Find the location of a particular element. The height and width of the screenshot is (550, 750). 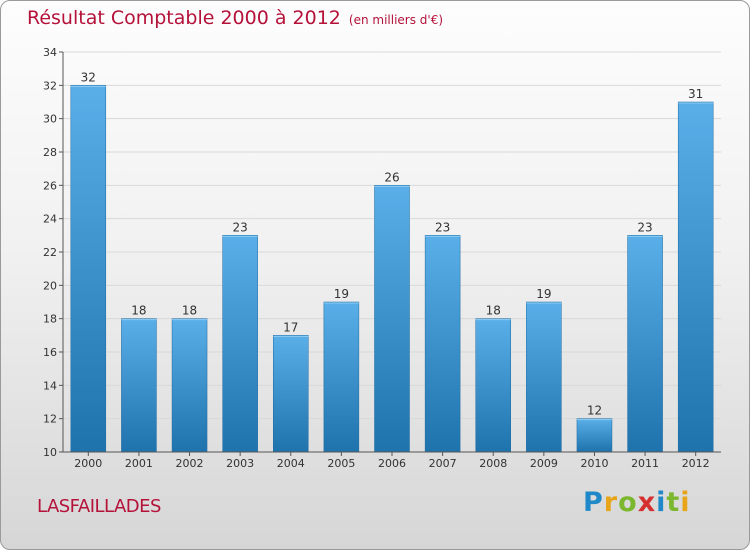

logo-letter: o is located at coordinates (628, 502).